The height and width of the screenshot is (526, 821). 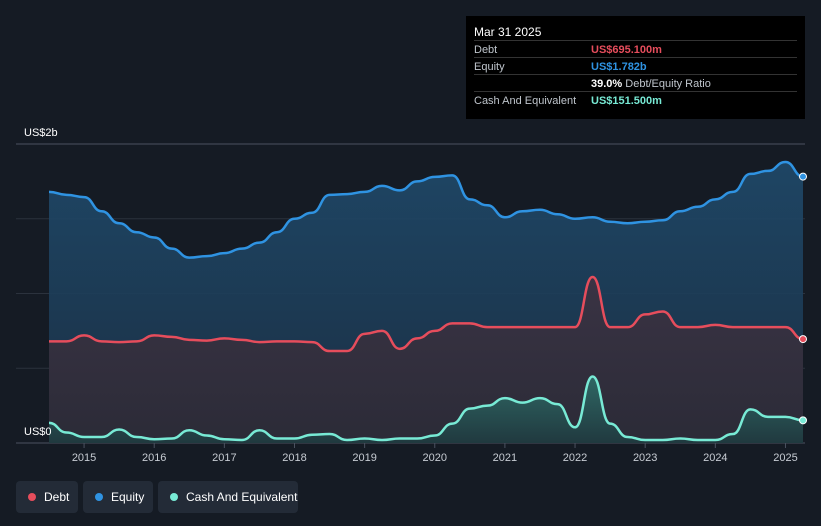 I want to click on ratio-value: 39.0%, so click(x=607, y=84).